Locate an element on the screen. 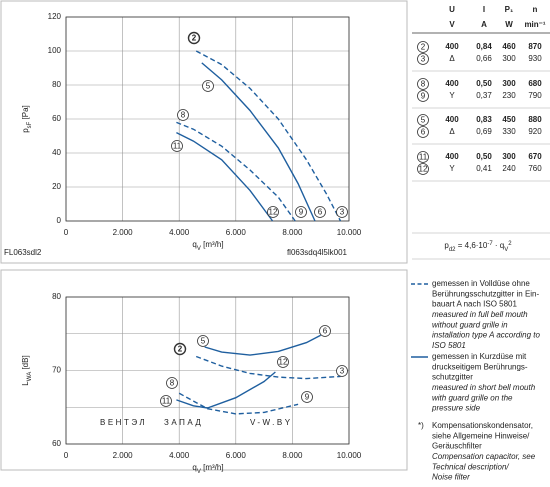  y-tick-label: 0 is located at coordinates (59, 220).